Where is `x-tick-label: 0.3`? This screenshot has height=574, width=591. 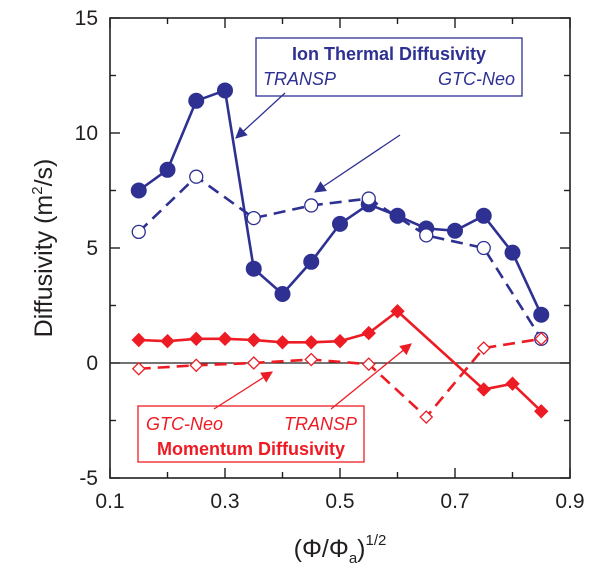
x-tick-label: 0.3 is located at coordinates (224, 501).